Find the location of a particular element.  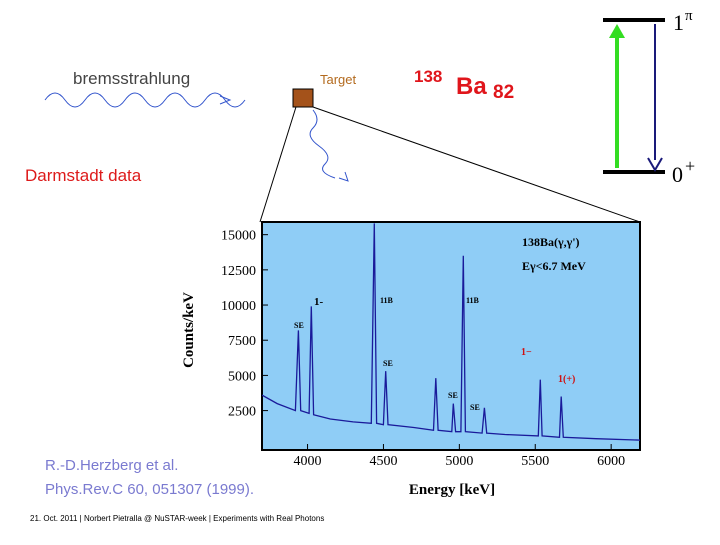

x-tick-label: 6000 is located at coordinates (611, 461).